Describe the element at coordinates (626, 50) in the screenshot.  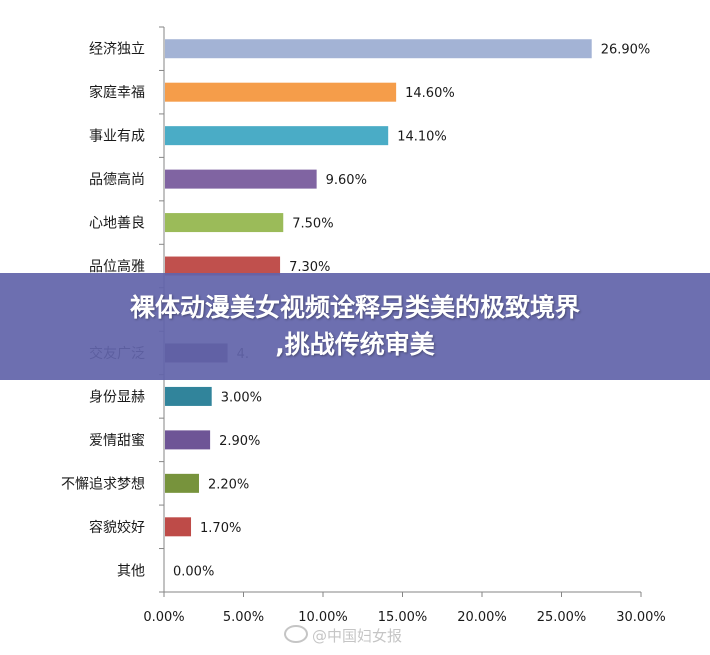
I see `value-label: 26.90%` at that location.